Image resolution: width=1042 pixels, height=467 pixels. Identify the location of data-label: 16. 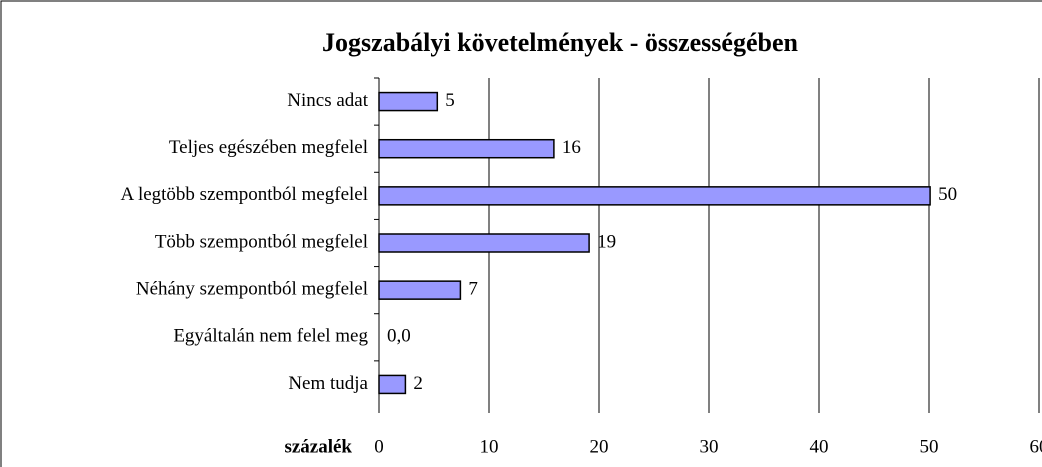
(571, 147).